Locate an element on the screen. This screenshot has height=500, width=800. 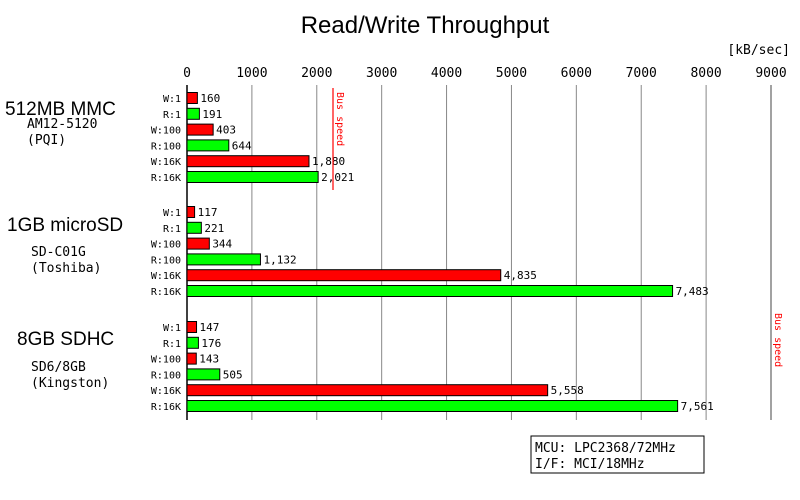
data-label: 1,132 is located at coordinates (279, 259).